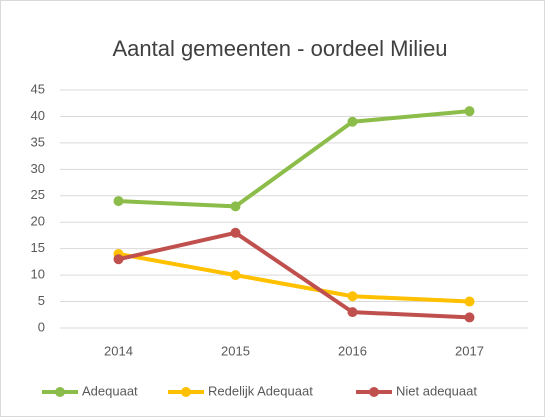 The width and height of the screenshot is (545, 417). What do you see at coordinates (38, 194) in the screenshot?
I see `y-tick-label: 25` at bounding box center [38, 194].